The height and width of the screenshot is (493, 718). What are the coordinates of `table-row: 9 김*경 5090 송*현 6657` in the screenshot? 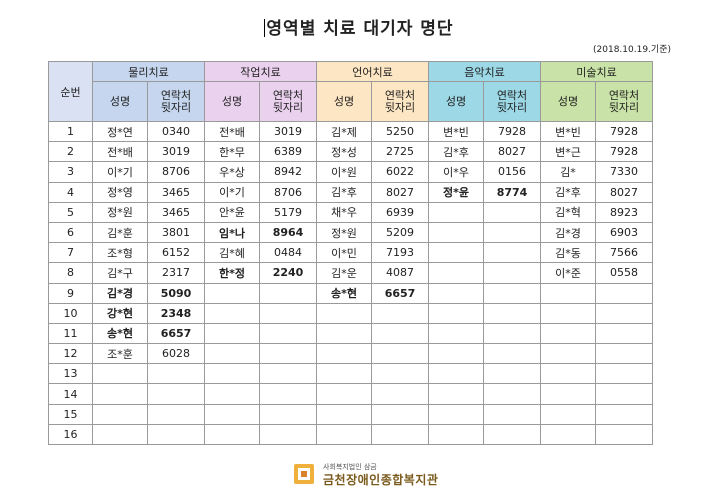 It's located at (350, 293).